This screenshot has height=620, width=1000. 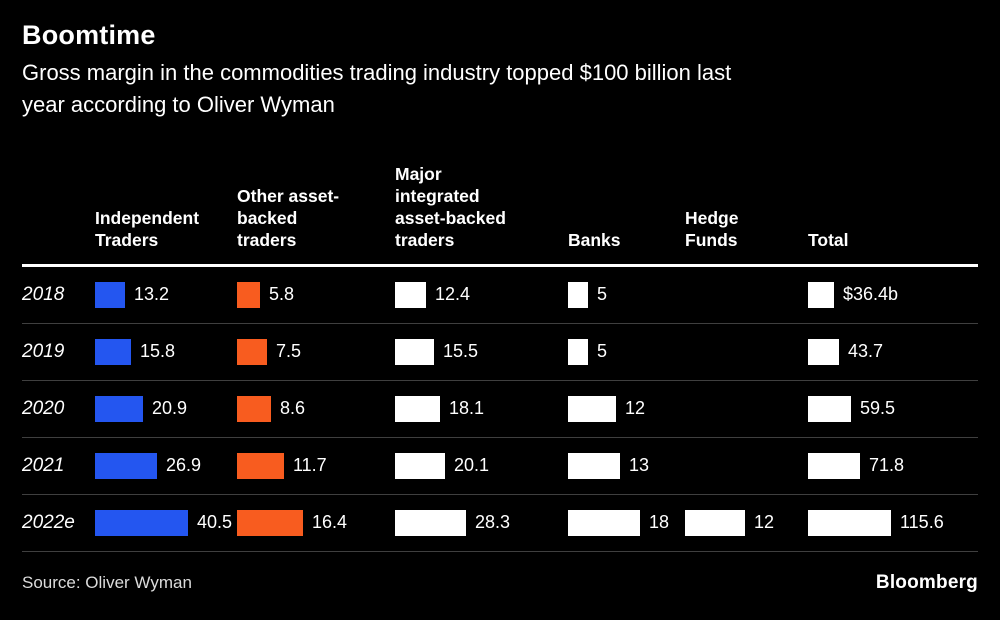 I want to click on column-header: Independent Traders, so click(x=147, y=229).